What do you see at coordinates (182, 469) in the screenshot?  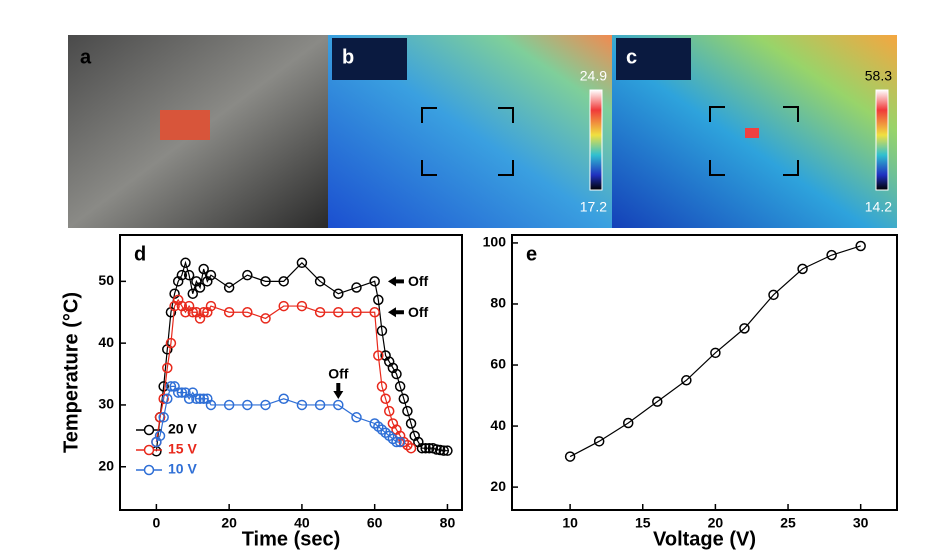 I see `legend-label: 10 V` at bounding box center [182, 469].